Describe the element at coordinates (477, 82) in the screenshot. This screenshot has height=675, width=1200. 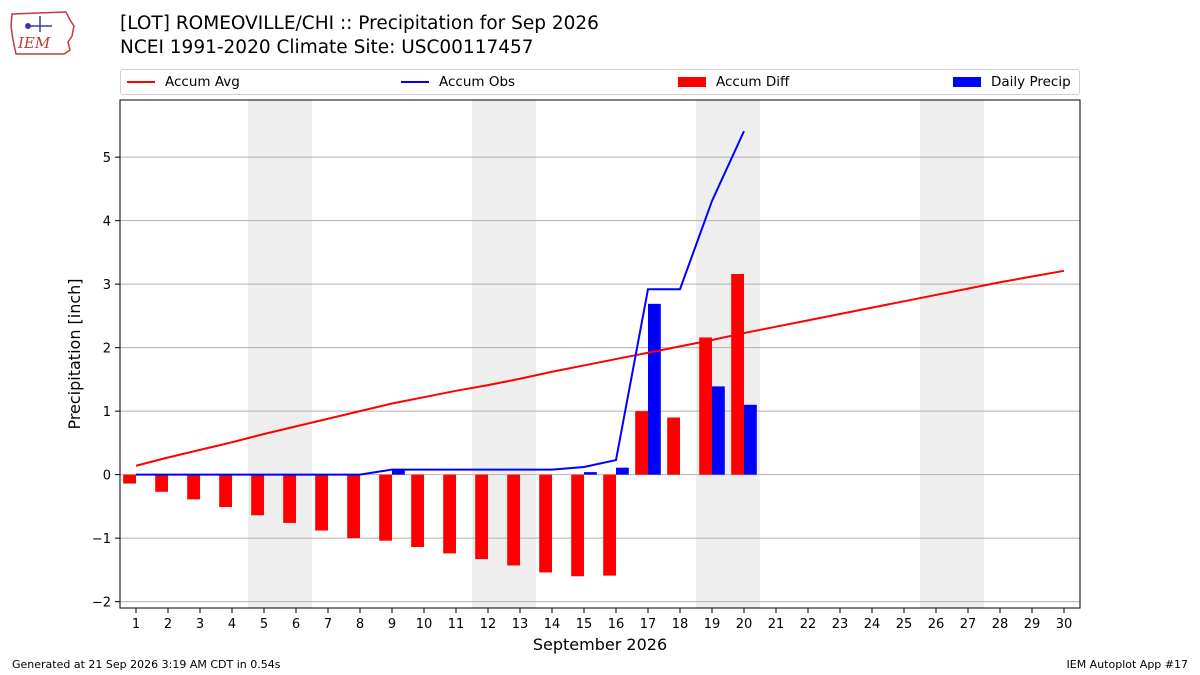
I see `legend-label-accum-obs: Accum Obs` at that location.